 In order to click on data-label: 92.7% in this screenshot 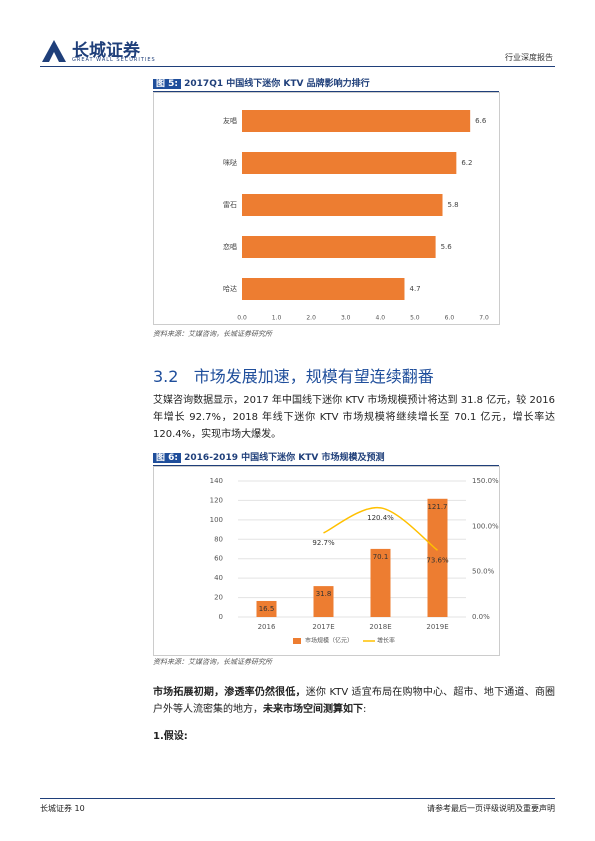, I will do `click(323, 543)`.